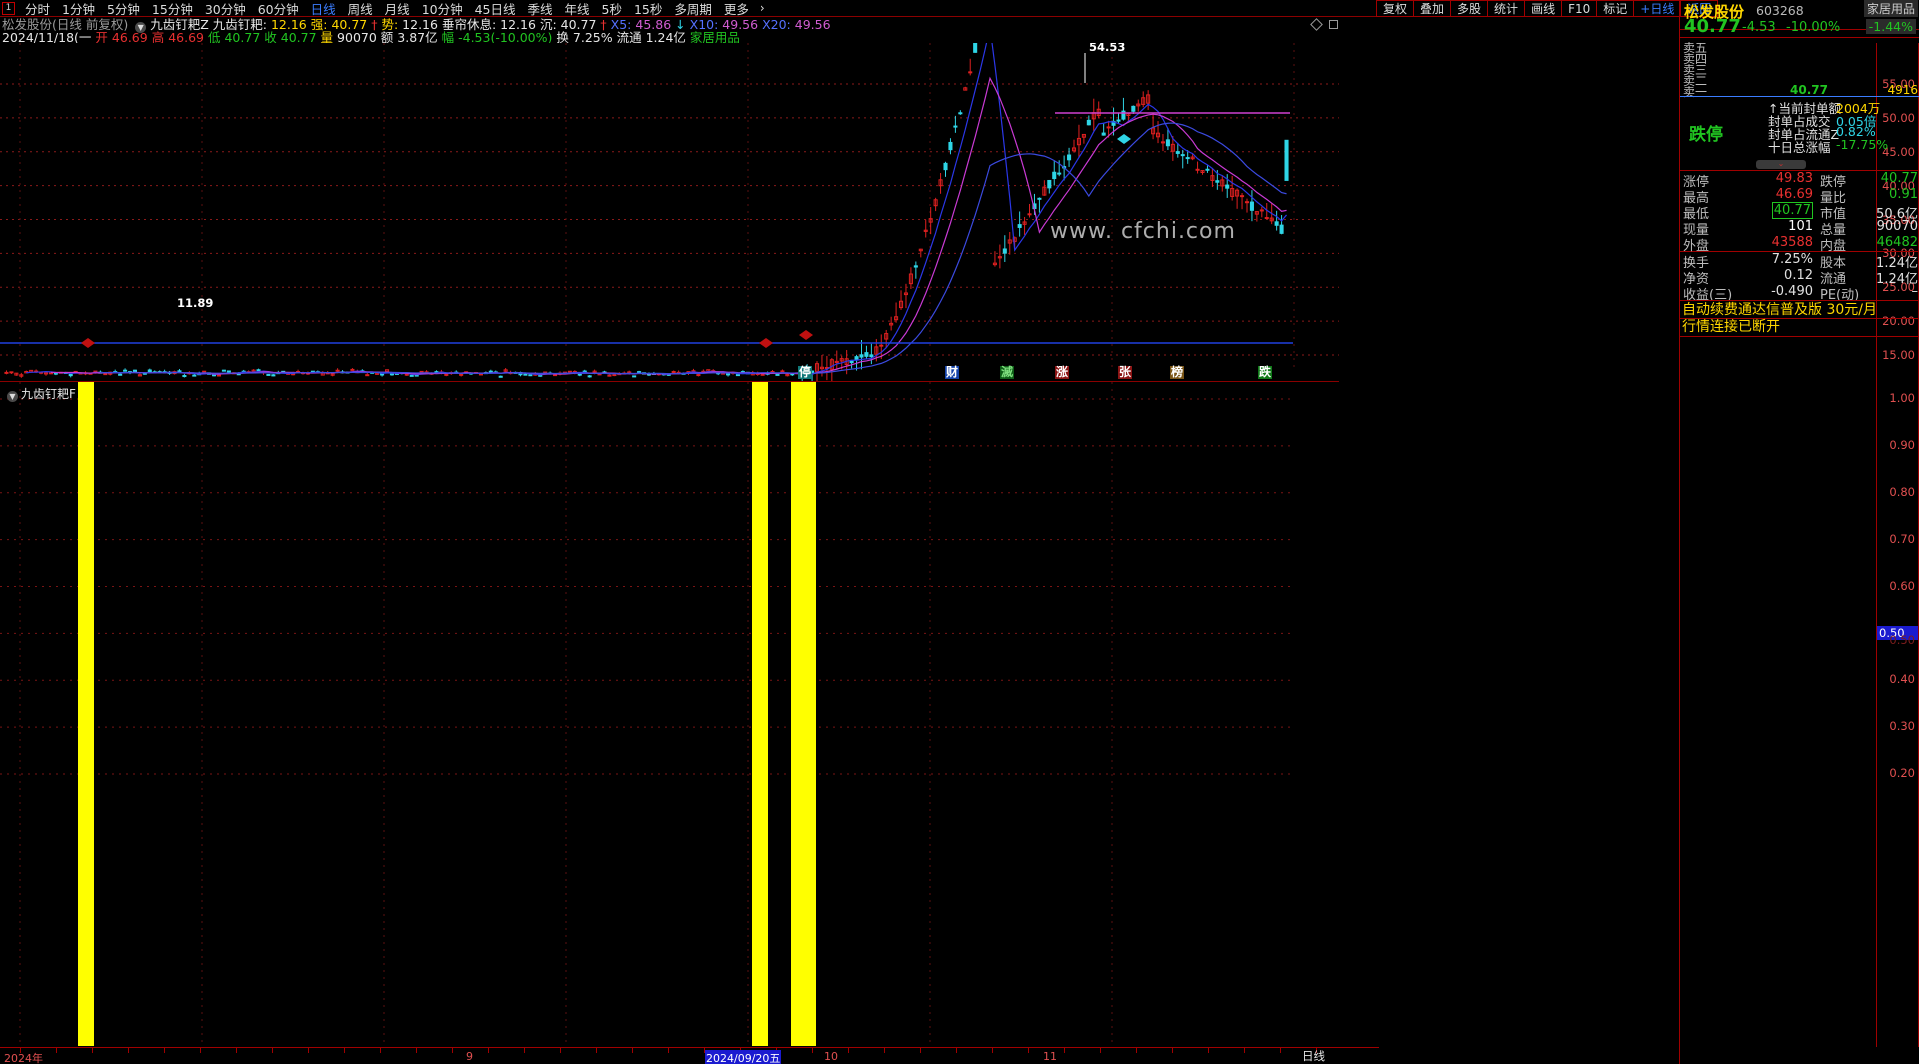  I want to click on period-more-chevron-icon: ›, so click(762, 8).